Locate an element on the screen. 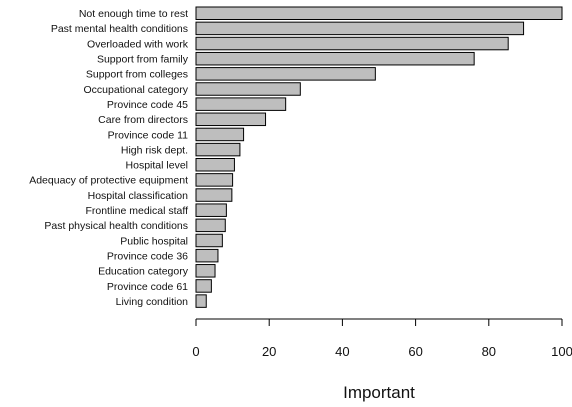 The width and height of the screenshot is (572, 407). category-label-11: Adequacy of protective equipment is located at coordinates (108, 181).